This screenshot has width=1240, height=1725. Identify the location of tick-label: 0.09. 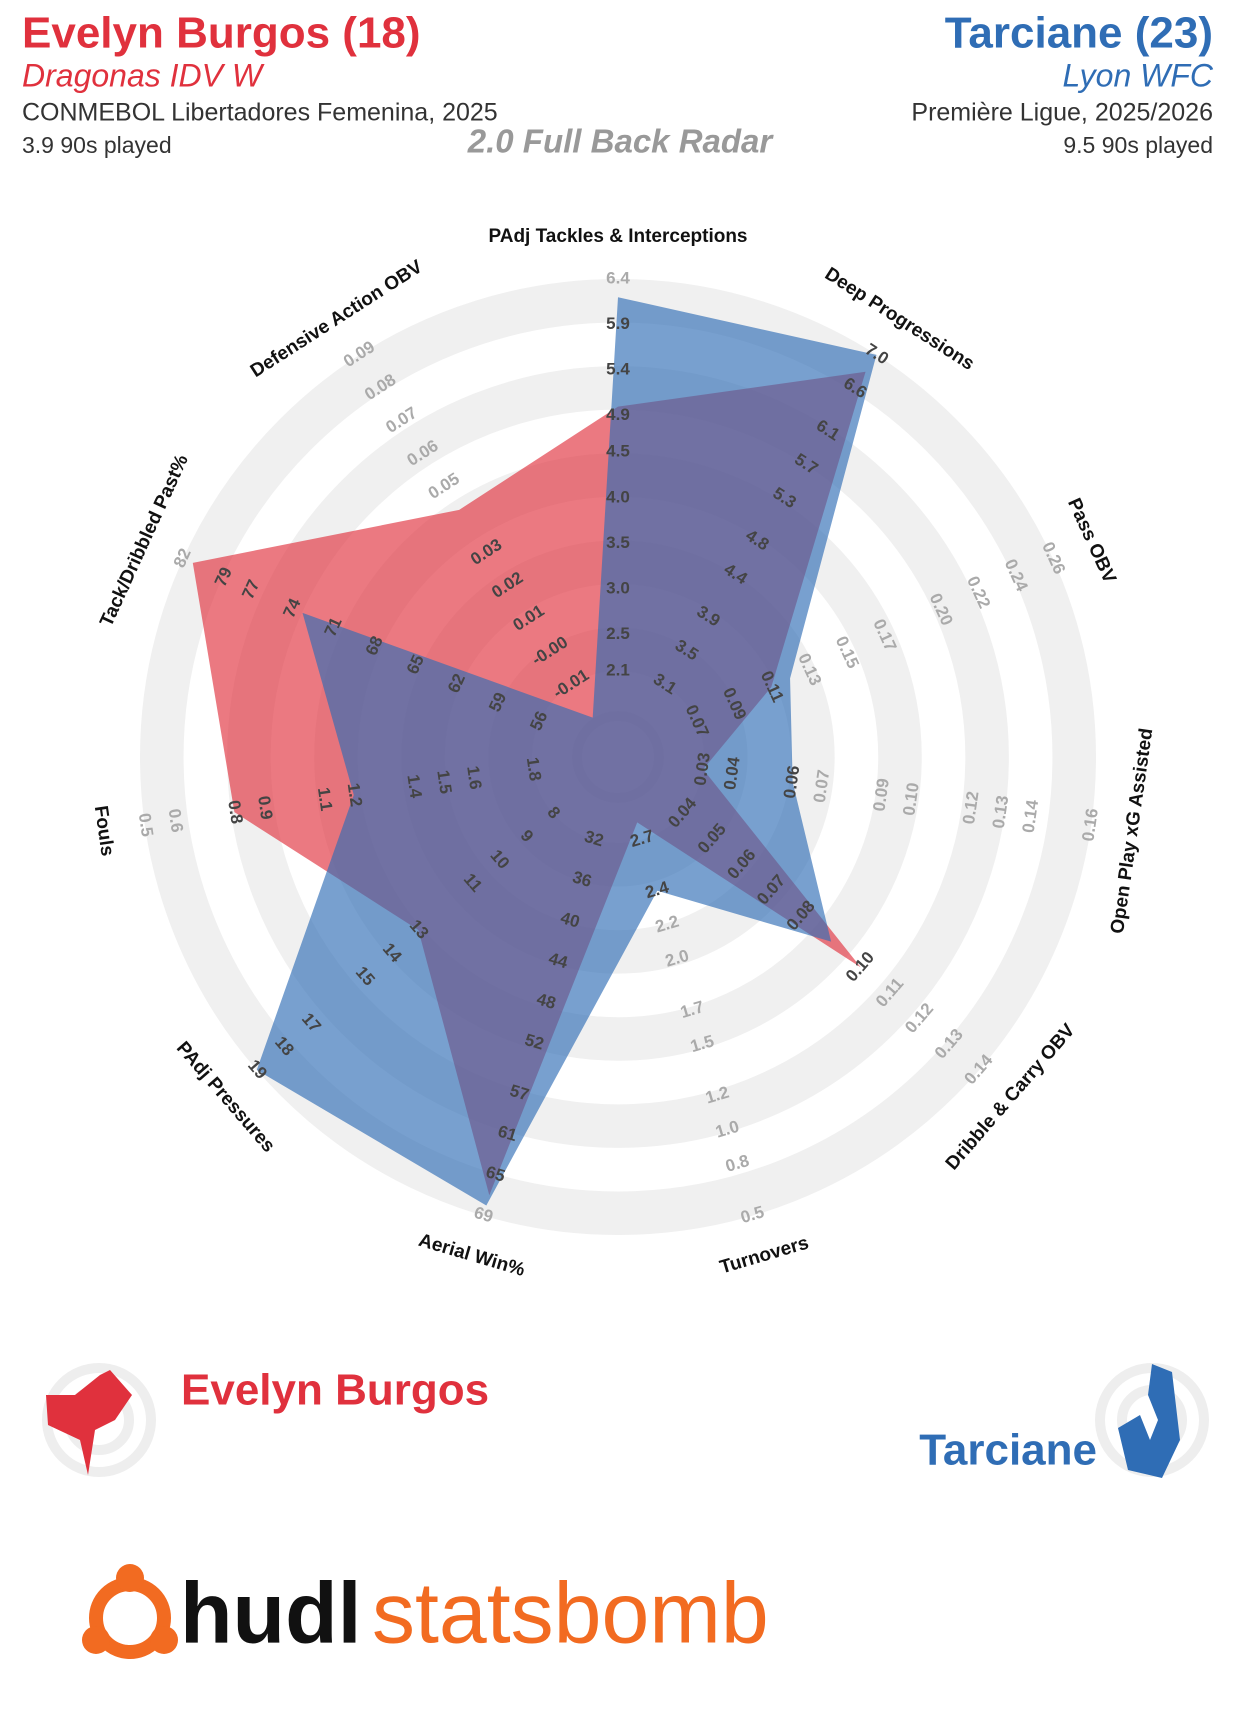
(881, 794).